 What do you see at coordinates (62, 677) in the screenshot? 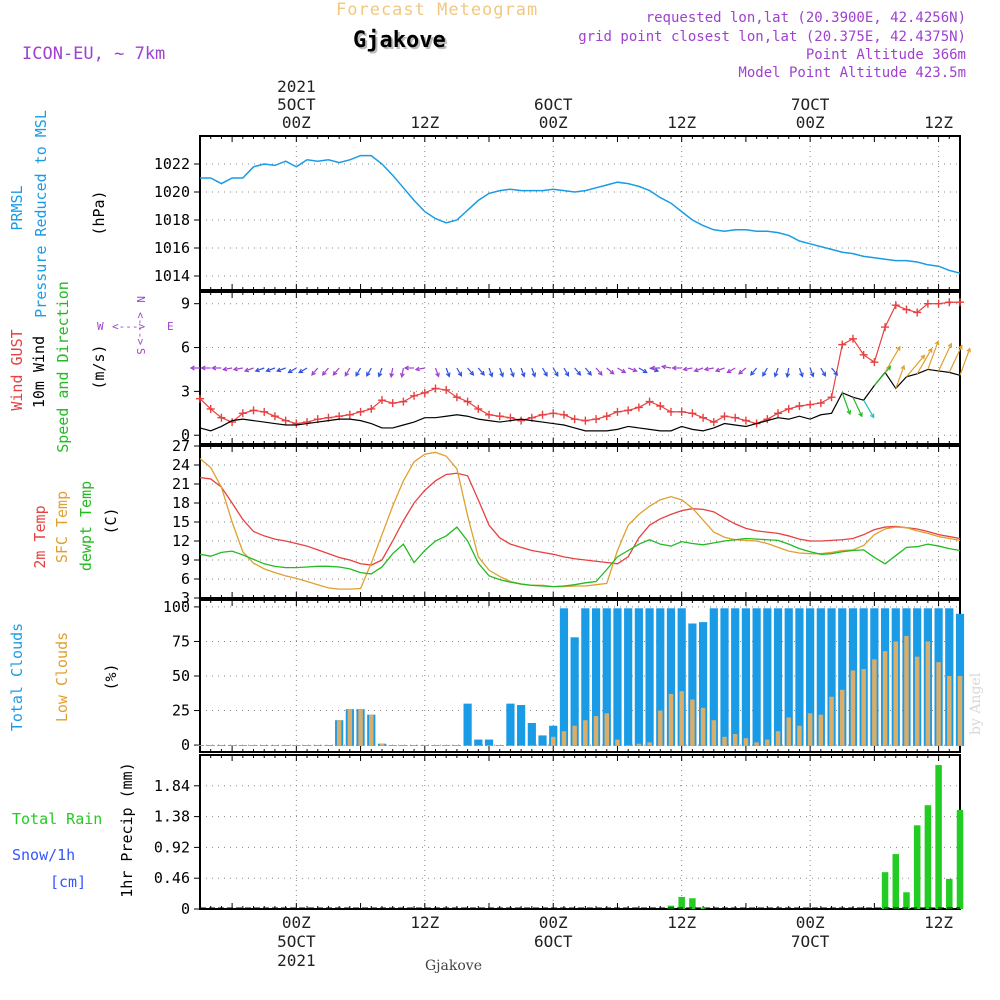
I see `low-clouds-label: Low Clouds` at bounding box center [62, 677].